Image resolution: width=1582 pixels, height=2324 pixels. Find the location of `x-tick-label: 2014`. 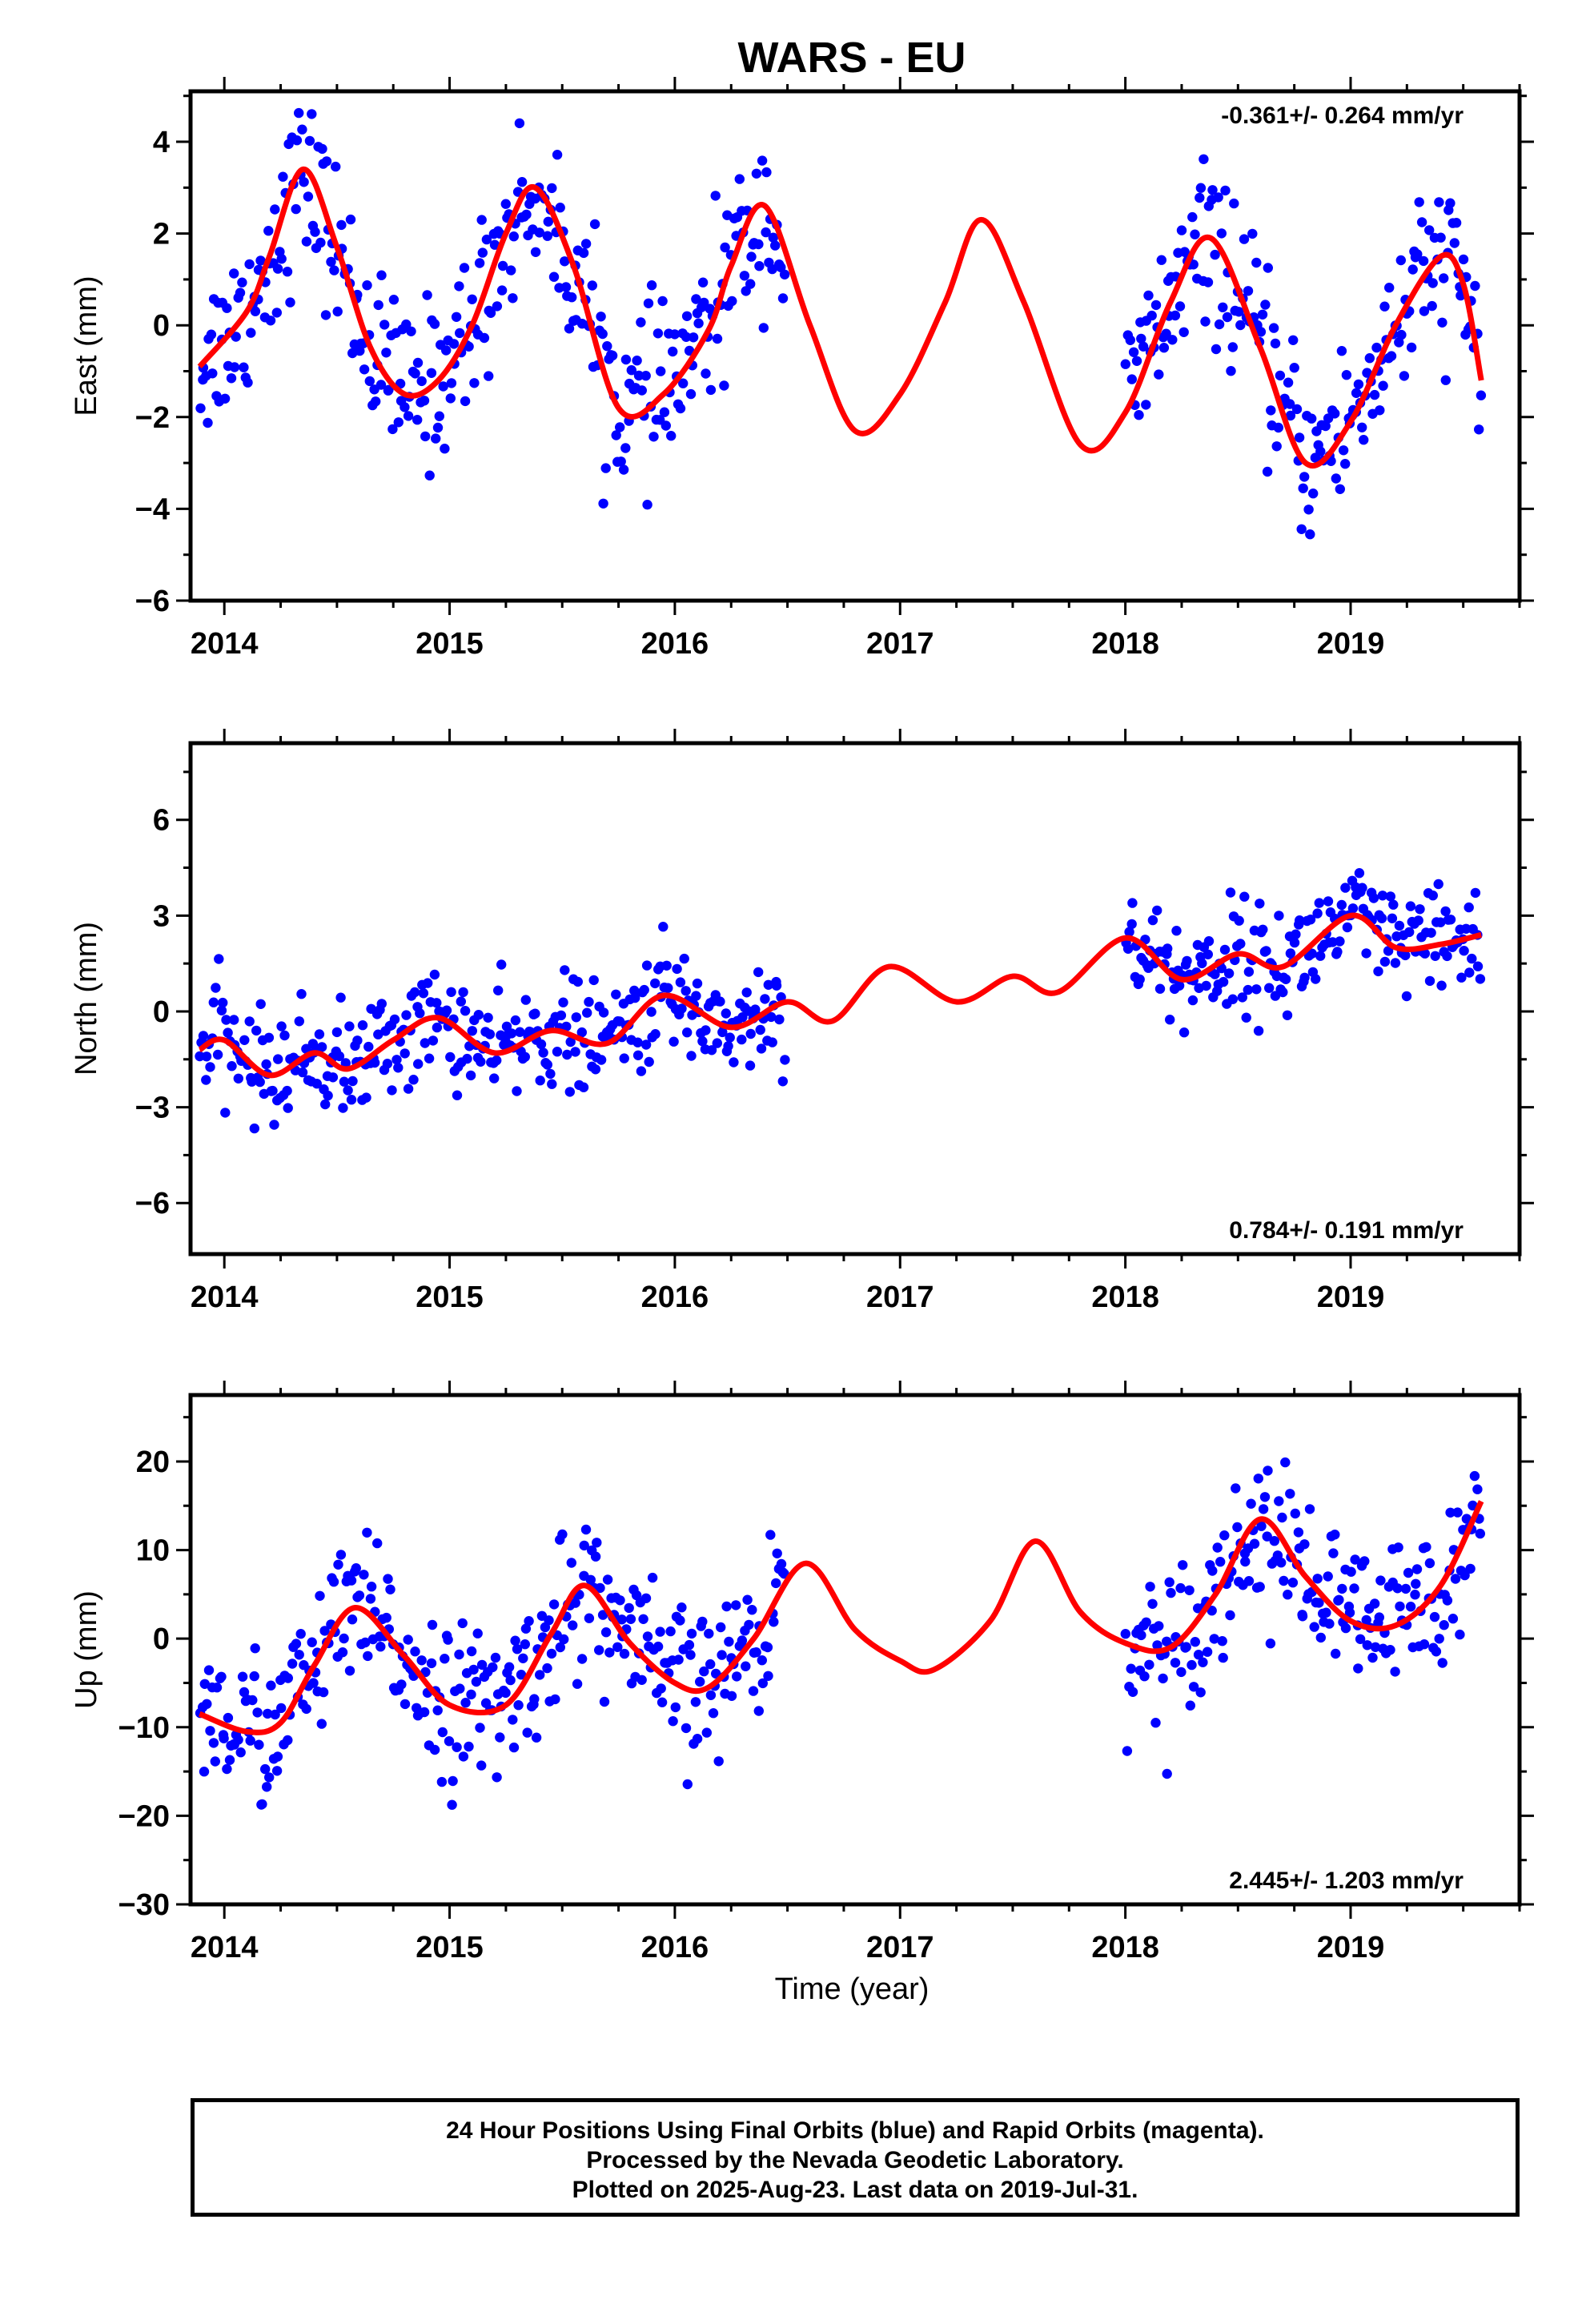

x-tick-label: 2014 is located at coordinates (225, 644).